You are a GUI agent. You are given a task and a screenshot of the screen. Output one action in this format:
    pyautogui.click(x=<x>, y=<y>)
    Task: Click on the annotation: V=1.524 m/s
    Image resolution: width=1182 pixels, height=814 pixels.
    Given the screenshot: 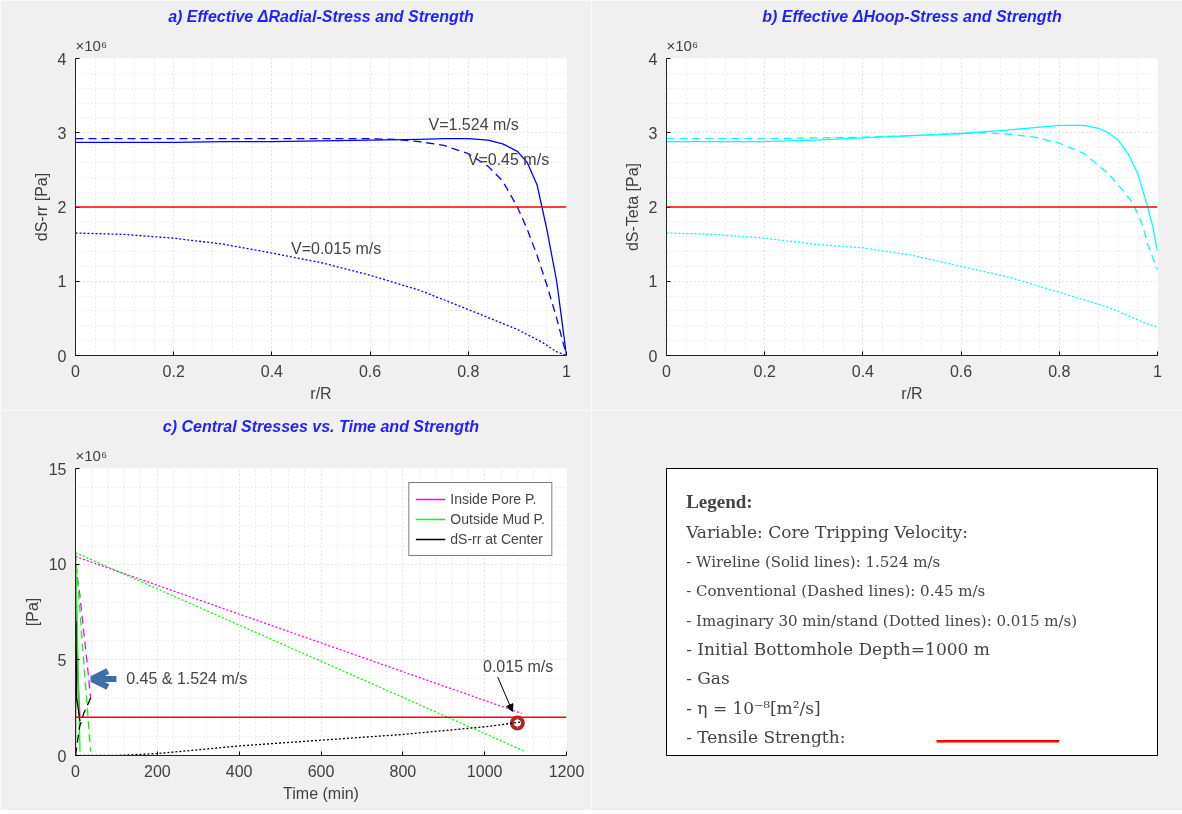 What is the action you would take?
    pyautogui.click(x=473, y=124)
    